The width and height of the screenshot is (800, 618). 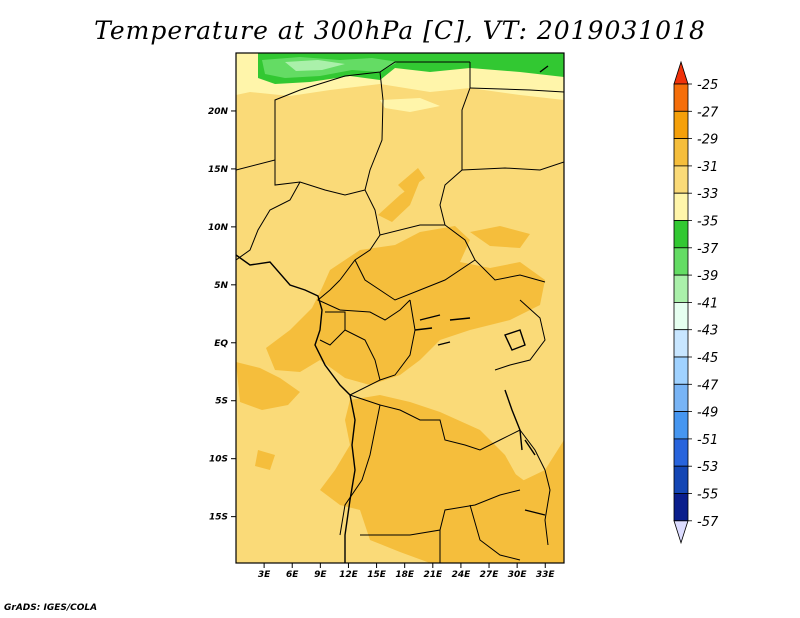 What do you see at coordinates (218, 112) in the screenshot?
I see `lat-tick-label: 20N` at bounding box center [218, 112].